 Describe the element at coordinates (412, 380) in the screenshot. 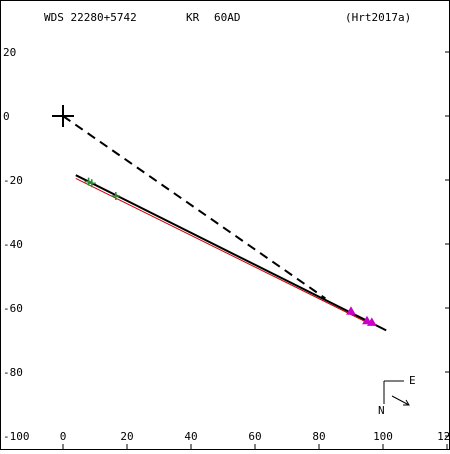

I see `orientation-east-label: E` at that location.